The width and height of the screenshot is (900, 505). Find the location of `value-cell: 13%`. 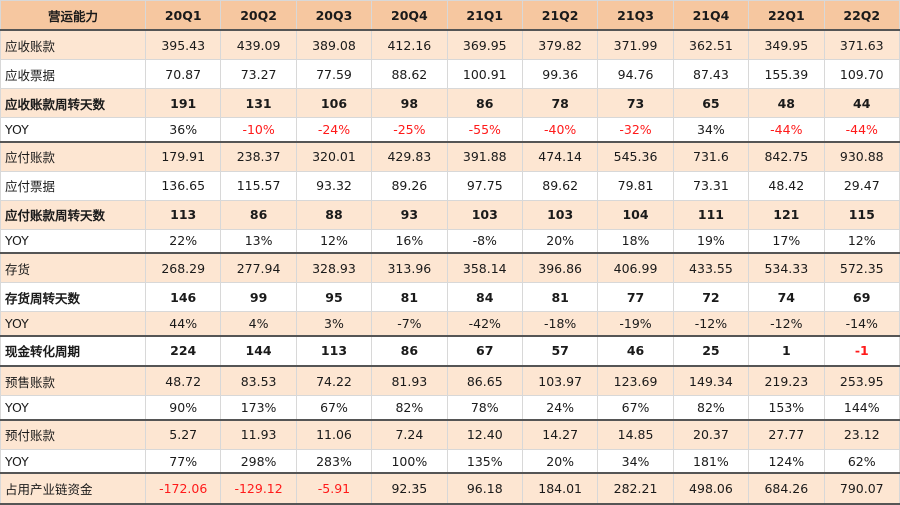

value-cell: 13% is located at coordinates (258, 241).